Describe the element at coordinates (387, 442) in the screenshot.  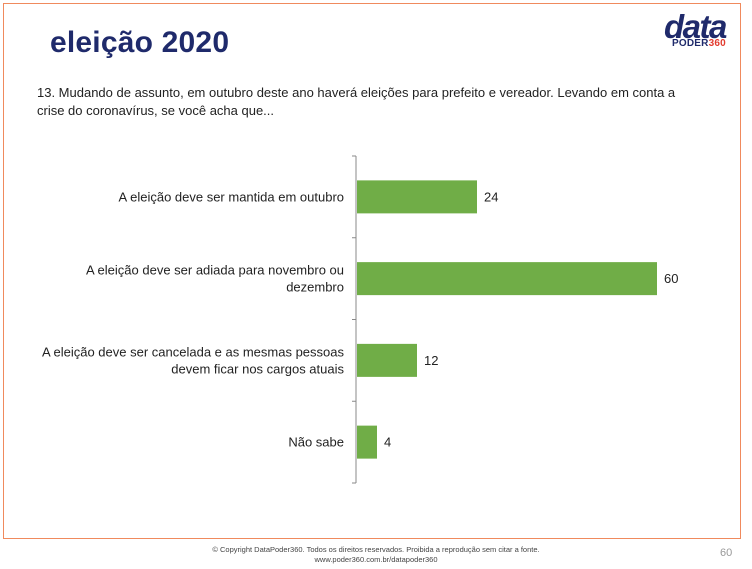
I see `data-label: 4` at that location.